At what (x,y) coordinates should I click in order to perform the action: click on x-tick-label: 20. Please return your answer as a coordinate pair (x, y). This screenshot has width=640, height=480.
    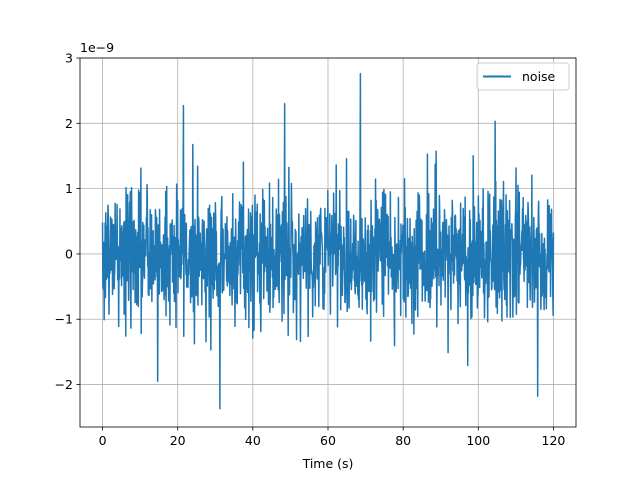
    Looking at the image, I should click on (178, 440).